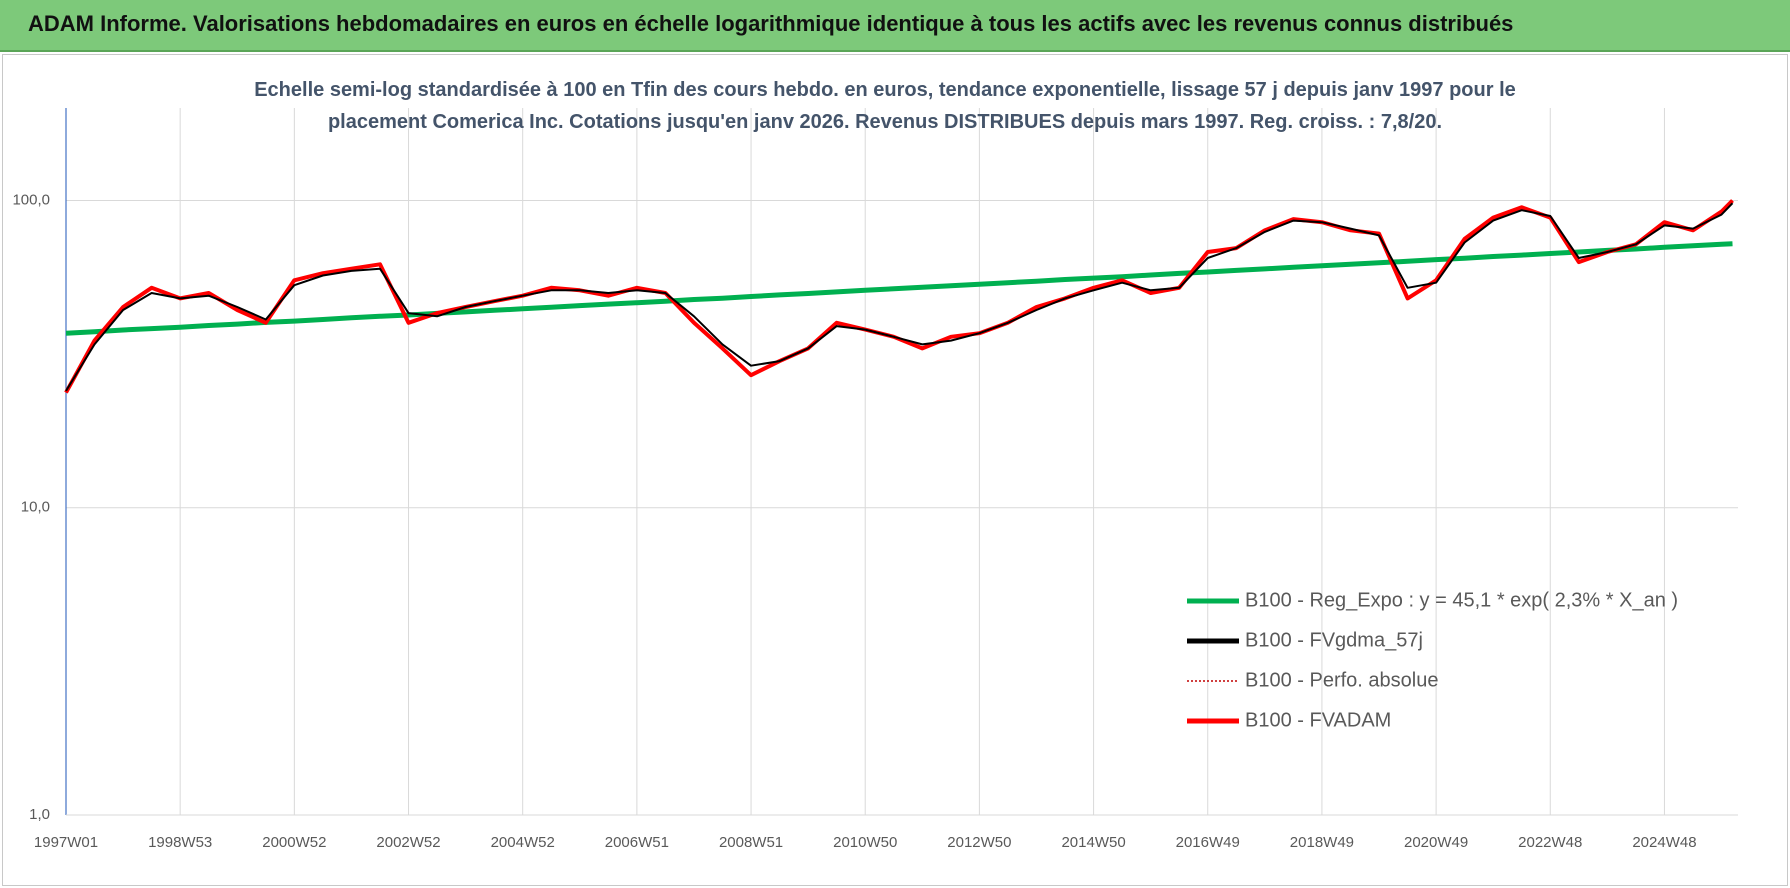 The width and height of the screenshot is (1790, 888). What do you see at coordinates (31, 199) in the screenshot?
I see `y-tick-label: 100,0` at bounding box center [31, 199].